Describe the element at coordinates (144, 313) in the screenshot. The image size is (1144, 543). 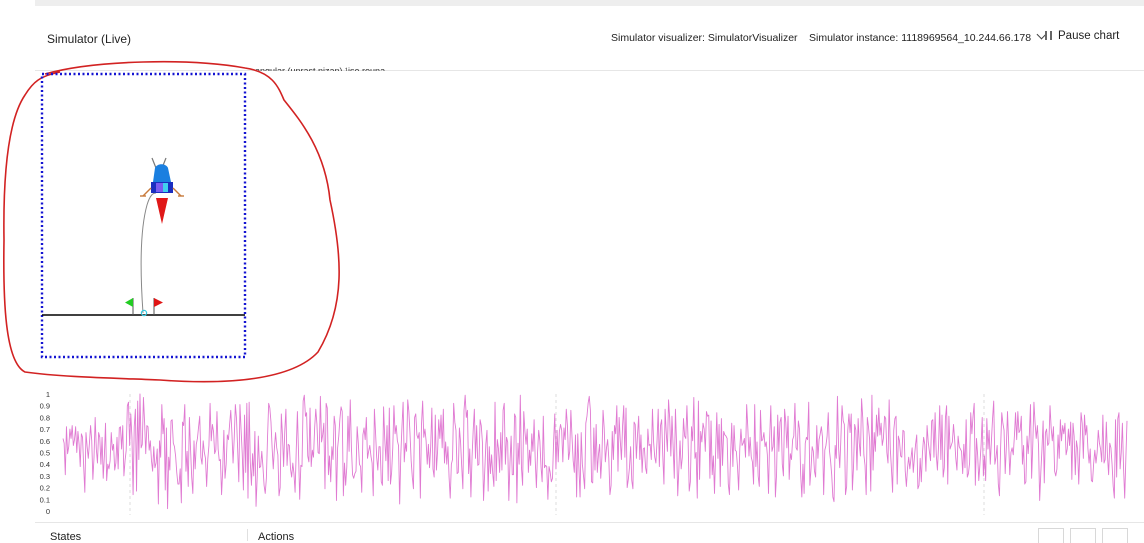
I see `landing-target-marker` at that location.